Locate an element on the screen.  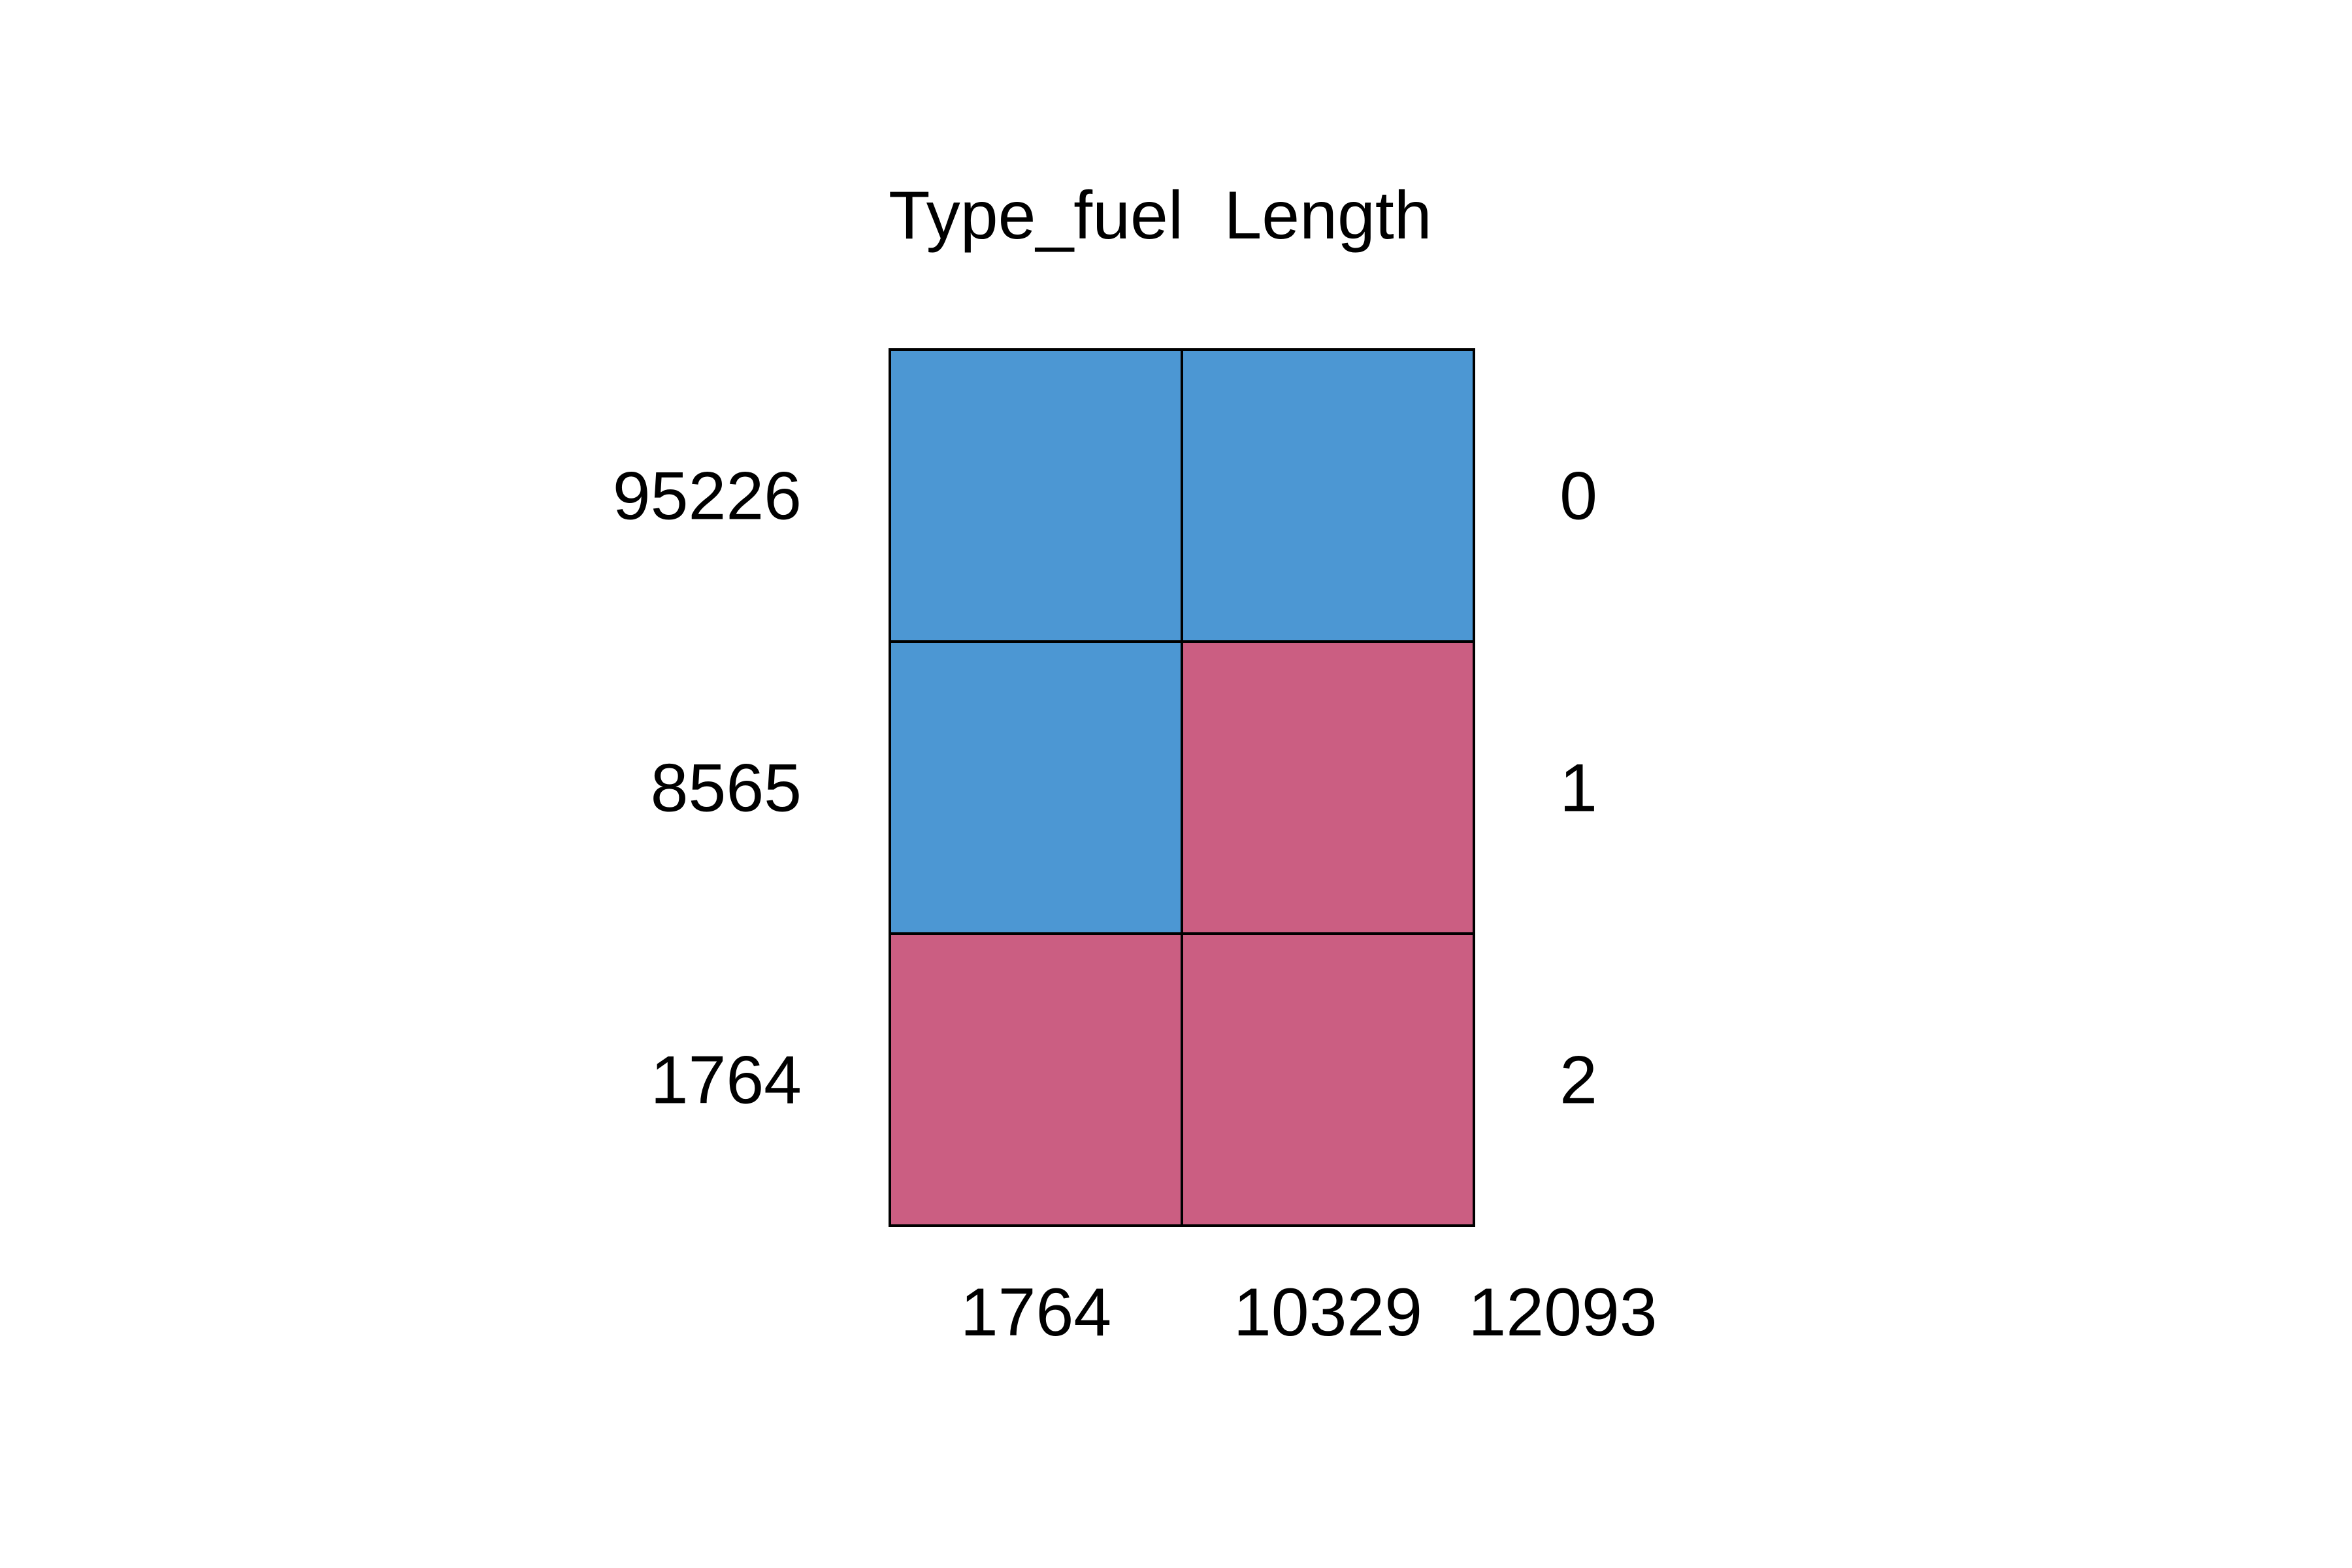
row-count-labels: 95226 8565 1764 is located at coordinates (707, 789).